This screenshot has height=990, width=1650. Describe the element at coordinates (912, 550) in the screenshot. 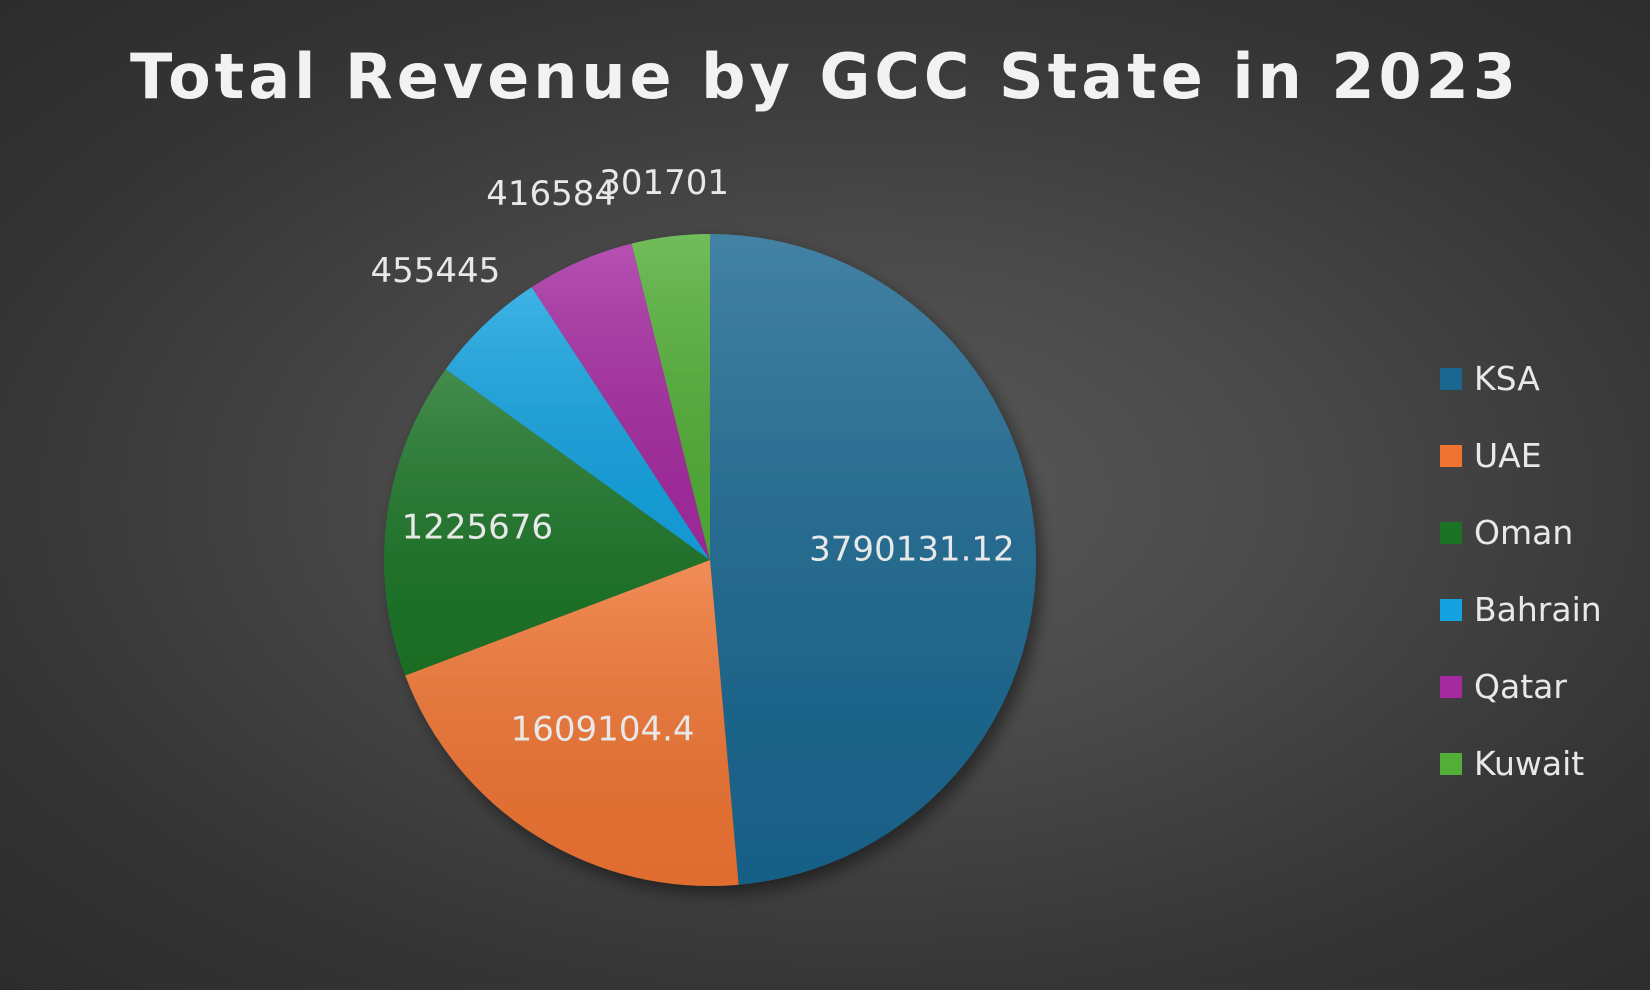

I see `data-label-ksa: 3790131.12` at that location.